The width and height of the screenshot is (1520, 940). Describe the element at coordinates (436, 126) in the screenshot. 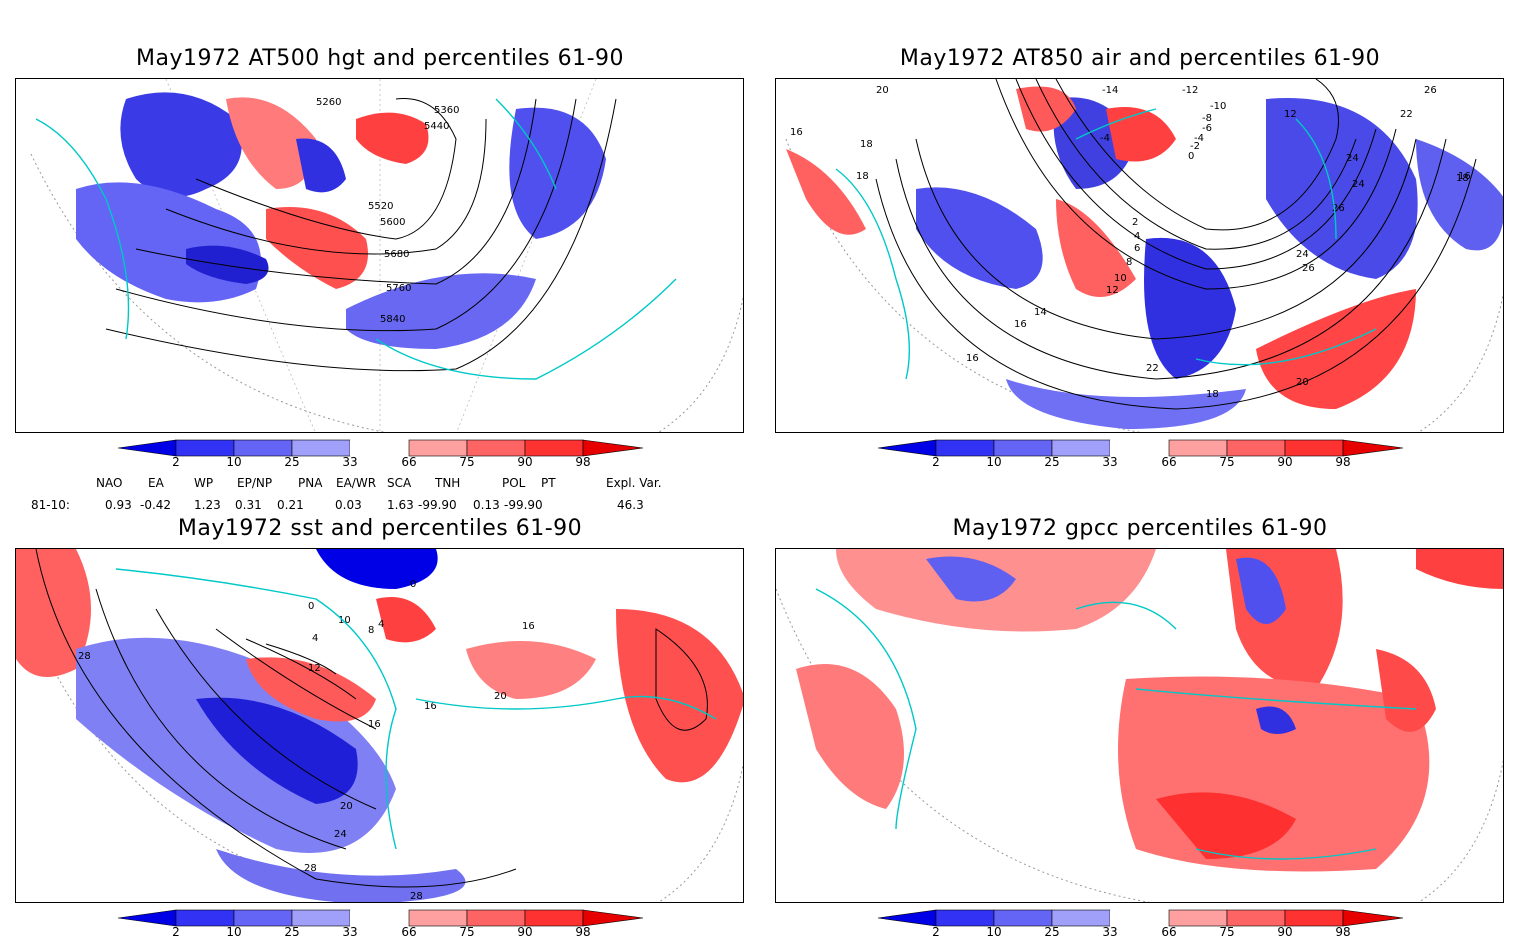

I see `contour-label: 5440` at that location.